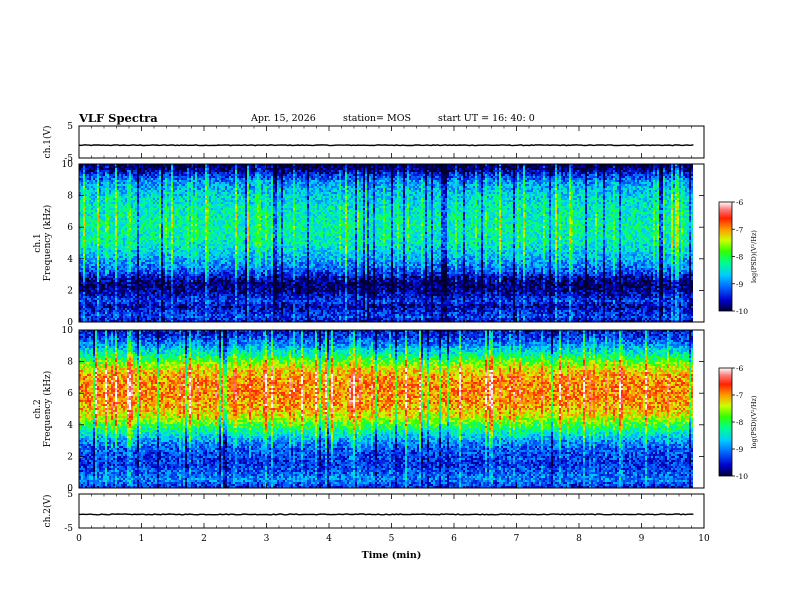 Image resolution: width=792 pixels, height=612 pixels. Describe the element at coordinates (392, 539) in the screenshot. I see `x-tick-label: 5` at that location.